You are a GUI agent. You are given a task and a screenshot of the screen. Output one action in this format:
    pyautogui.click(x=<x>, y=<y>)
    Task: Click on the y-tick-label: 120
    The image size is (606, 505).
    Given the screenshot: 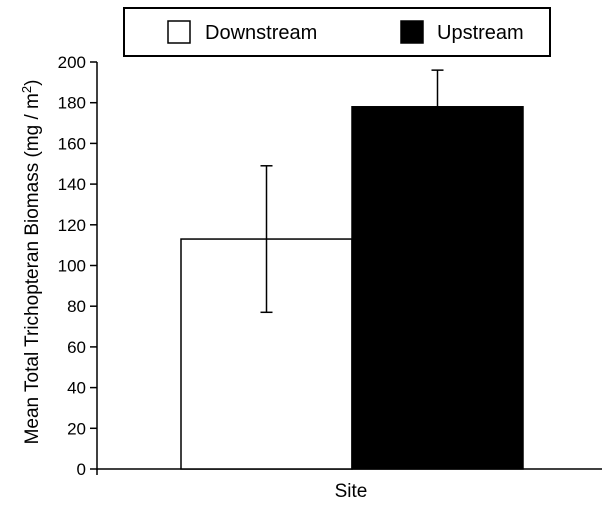 What is the action you would take?
    pyautogui.click(x=72, y=225)
    